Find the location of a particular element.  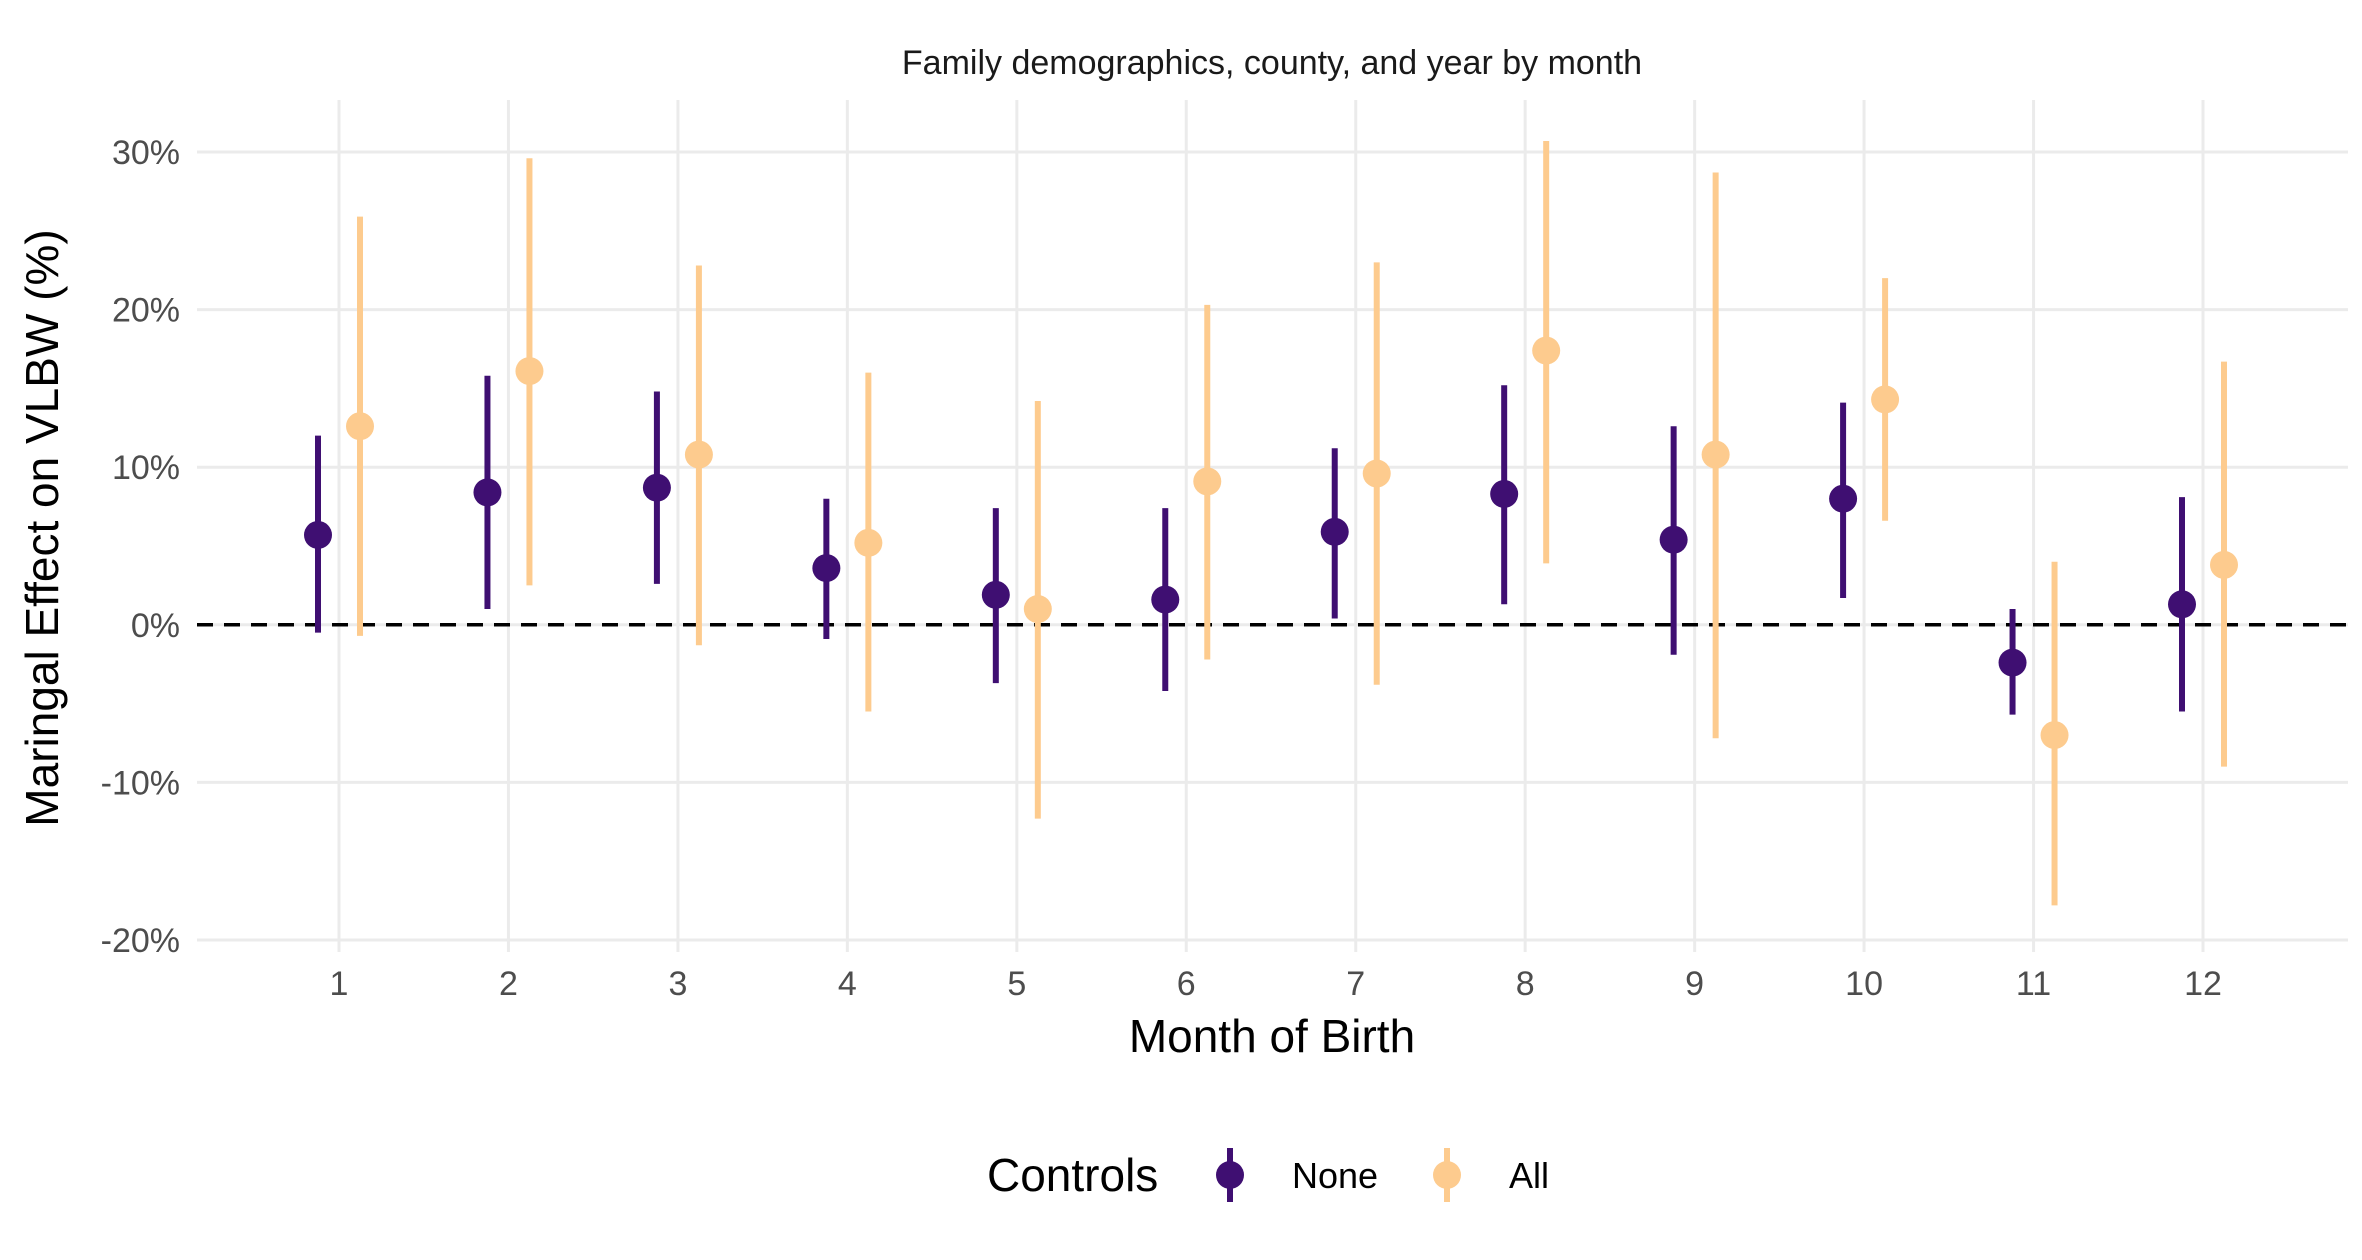

y-tick-label: 10% is located at coordinates (146, 468).